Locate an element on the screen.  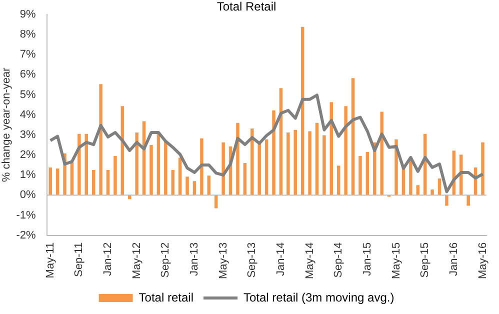
chart-title: Total Retail is located at coordinates (246, 7).